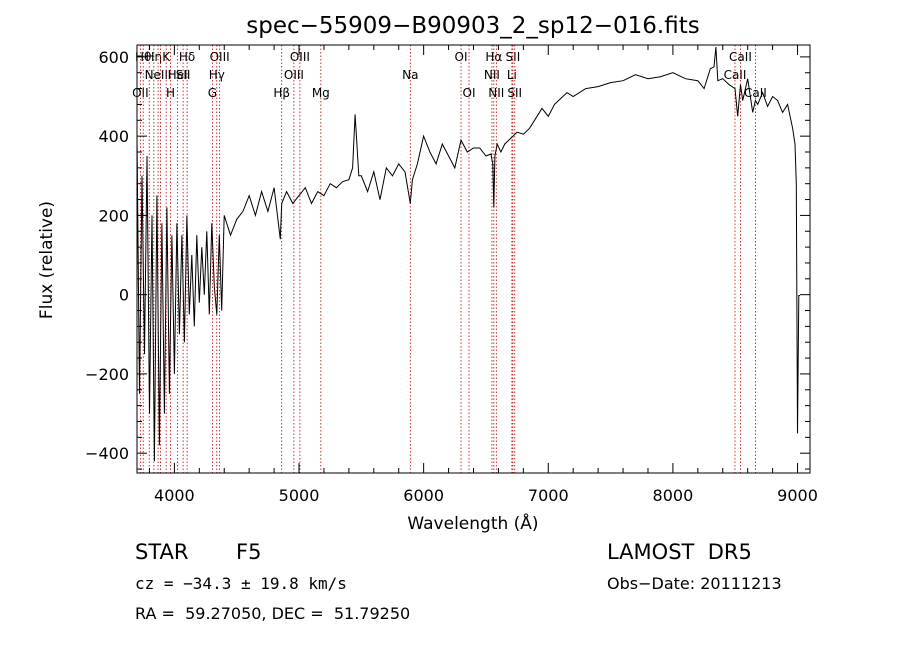 The width and height of the screenshot is (900, 649). What do you see at coordinates (162, 552) in the screenshot?
I see `object-type: STAR` at bounding box center [162, 552].